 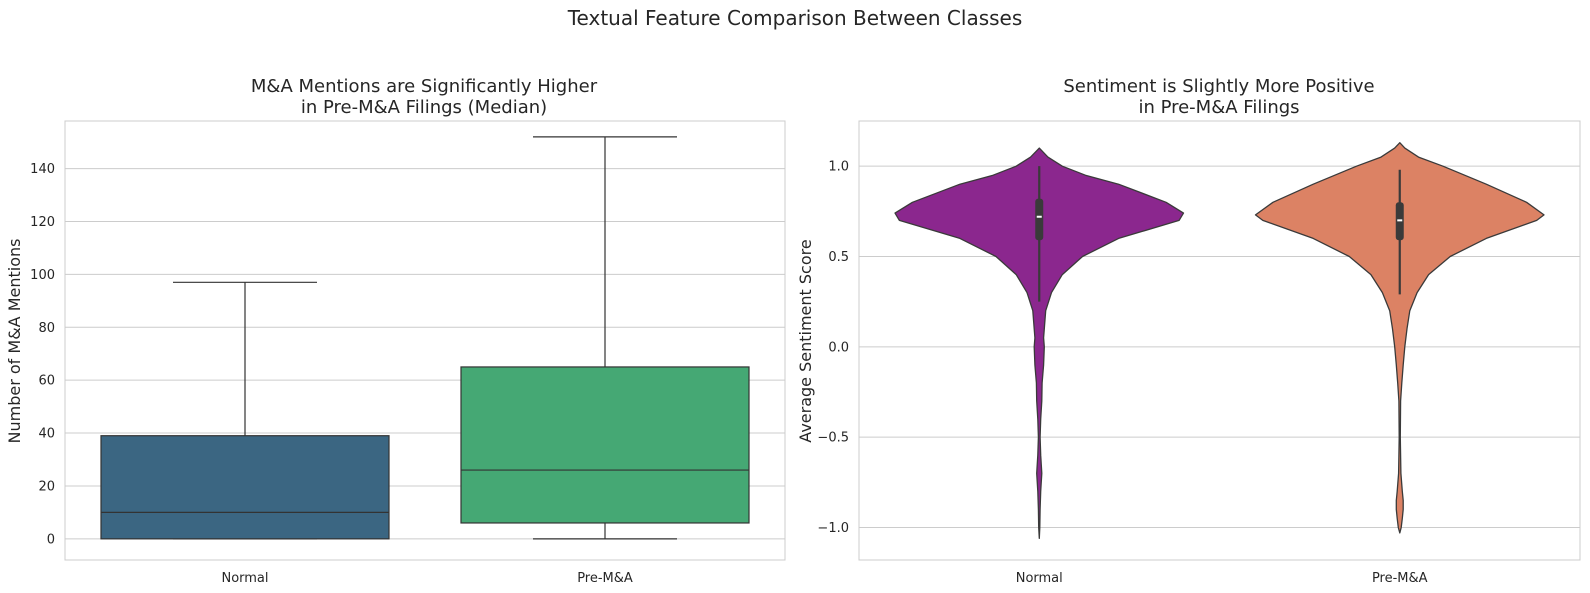 What do you see at coordinates (244, 578) in the screenshot?
I see `box-plot-x-tick-label: Normal` at bounding box center [244, 578].